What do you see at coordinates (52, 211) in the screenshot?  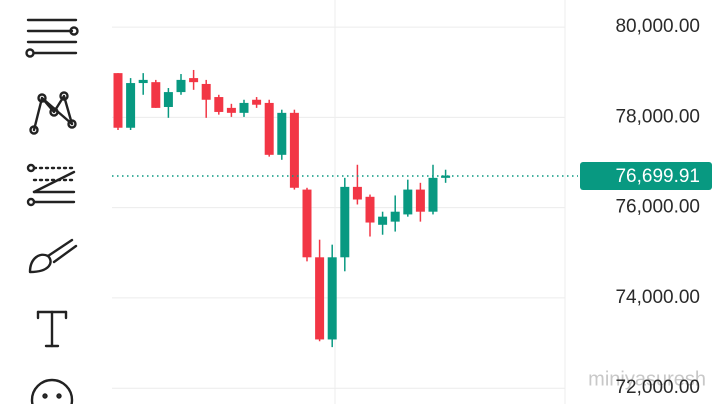 I see `toolbar` at bounding box center [52, 211].